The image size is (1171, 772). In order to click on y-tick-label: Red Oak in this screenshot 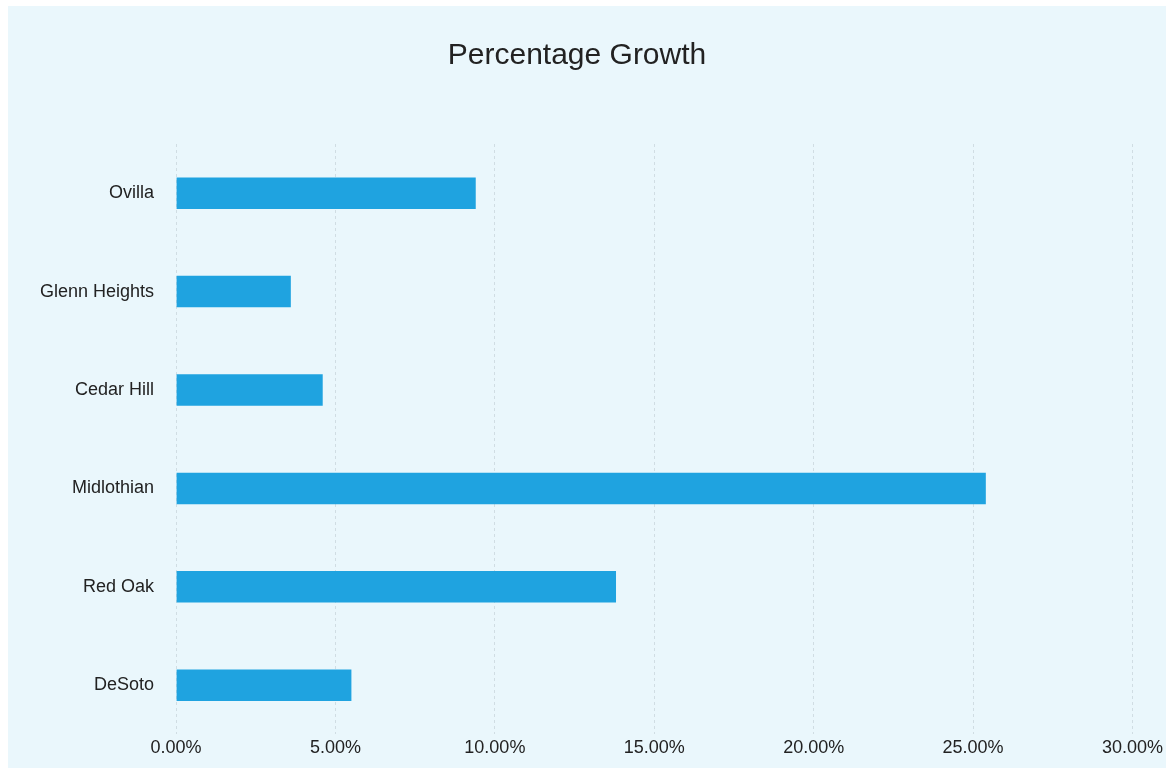, I will do `click(119, 585)`.